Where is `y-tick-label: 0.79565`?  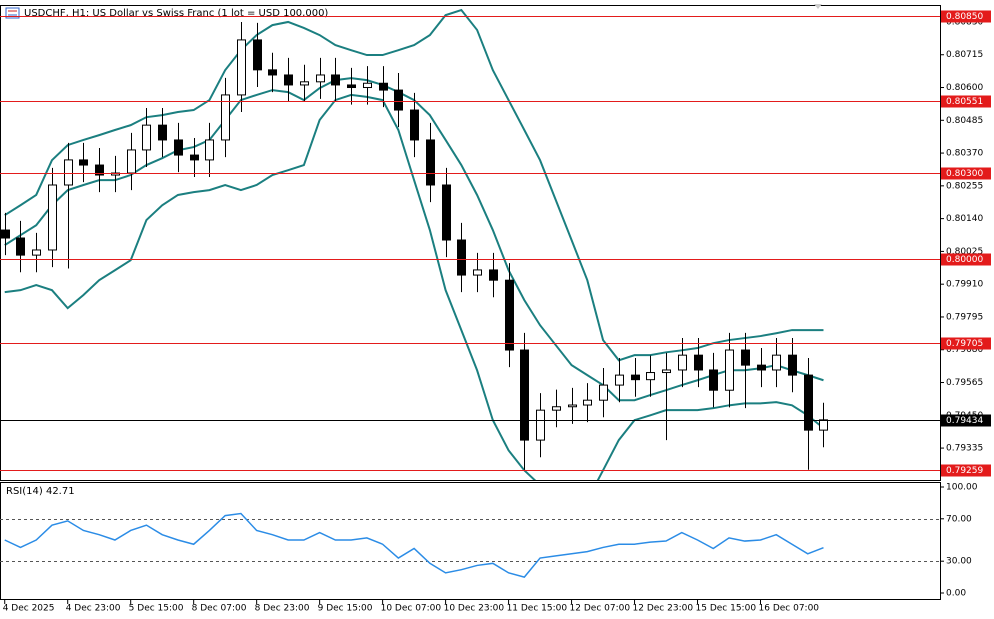 y-tick-label: 0.79565 is located at coordinates (964, 383).